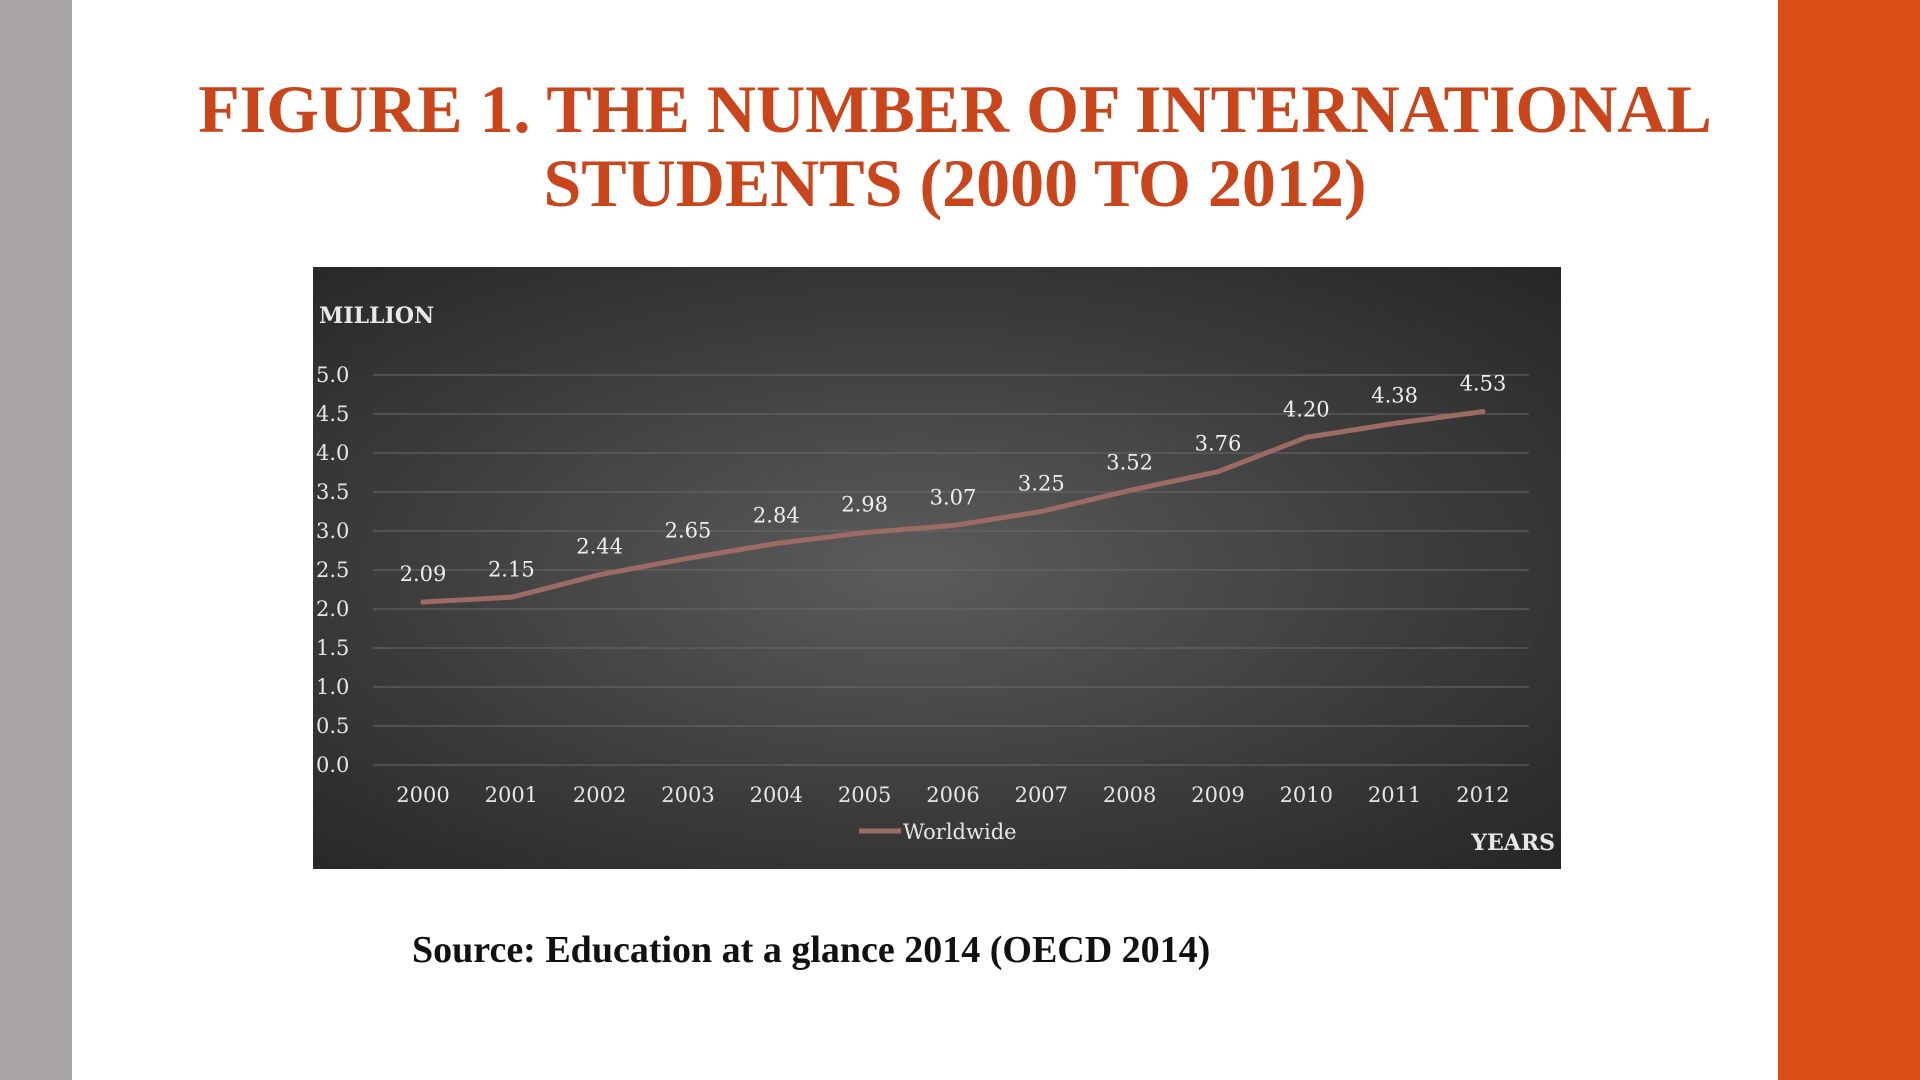  What do you see at coordinates (1218, 444) in the screenshot?
I see `data-label: 3.76` at bounding box center [1218, 444].